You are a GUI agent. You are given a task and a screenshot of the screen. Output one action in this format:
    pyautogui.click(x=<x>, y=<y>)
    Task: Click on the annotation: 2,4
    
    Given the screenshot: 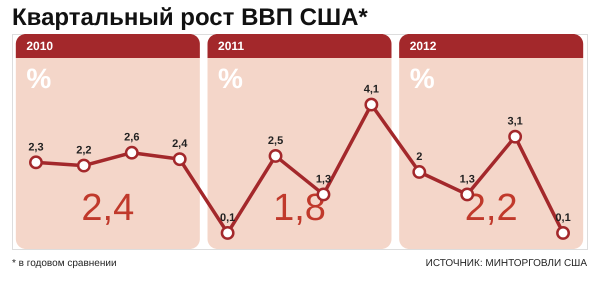 What is the action you would take?
    pyautogui.click(x=107, y=208)
    